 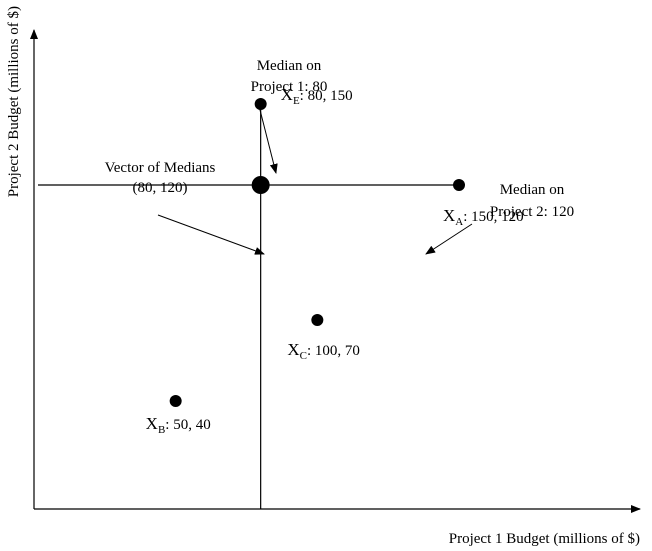 What do you see at coordinates (260, 104) in the screenshot?
I see `data-point-e` at bounding box center [260, 104].